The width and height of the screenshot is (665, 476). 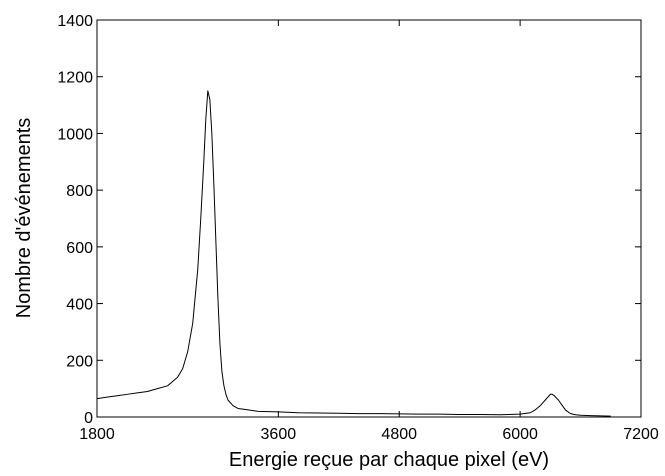 I want to click on y-tick-label: 800, so click(x=79, y=191).